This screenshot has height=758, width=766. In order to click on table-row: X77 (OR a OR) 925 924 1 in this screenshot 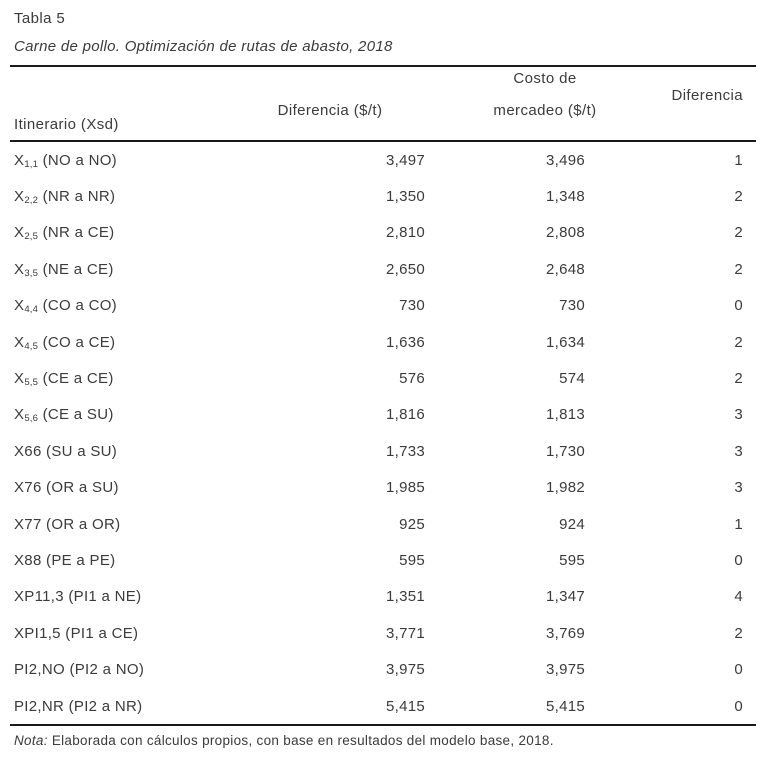, I will do `click(383, 524)`.